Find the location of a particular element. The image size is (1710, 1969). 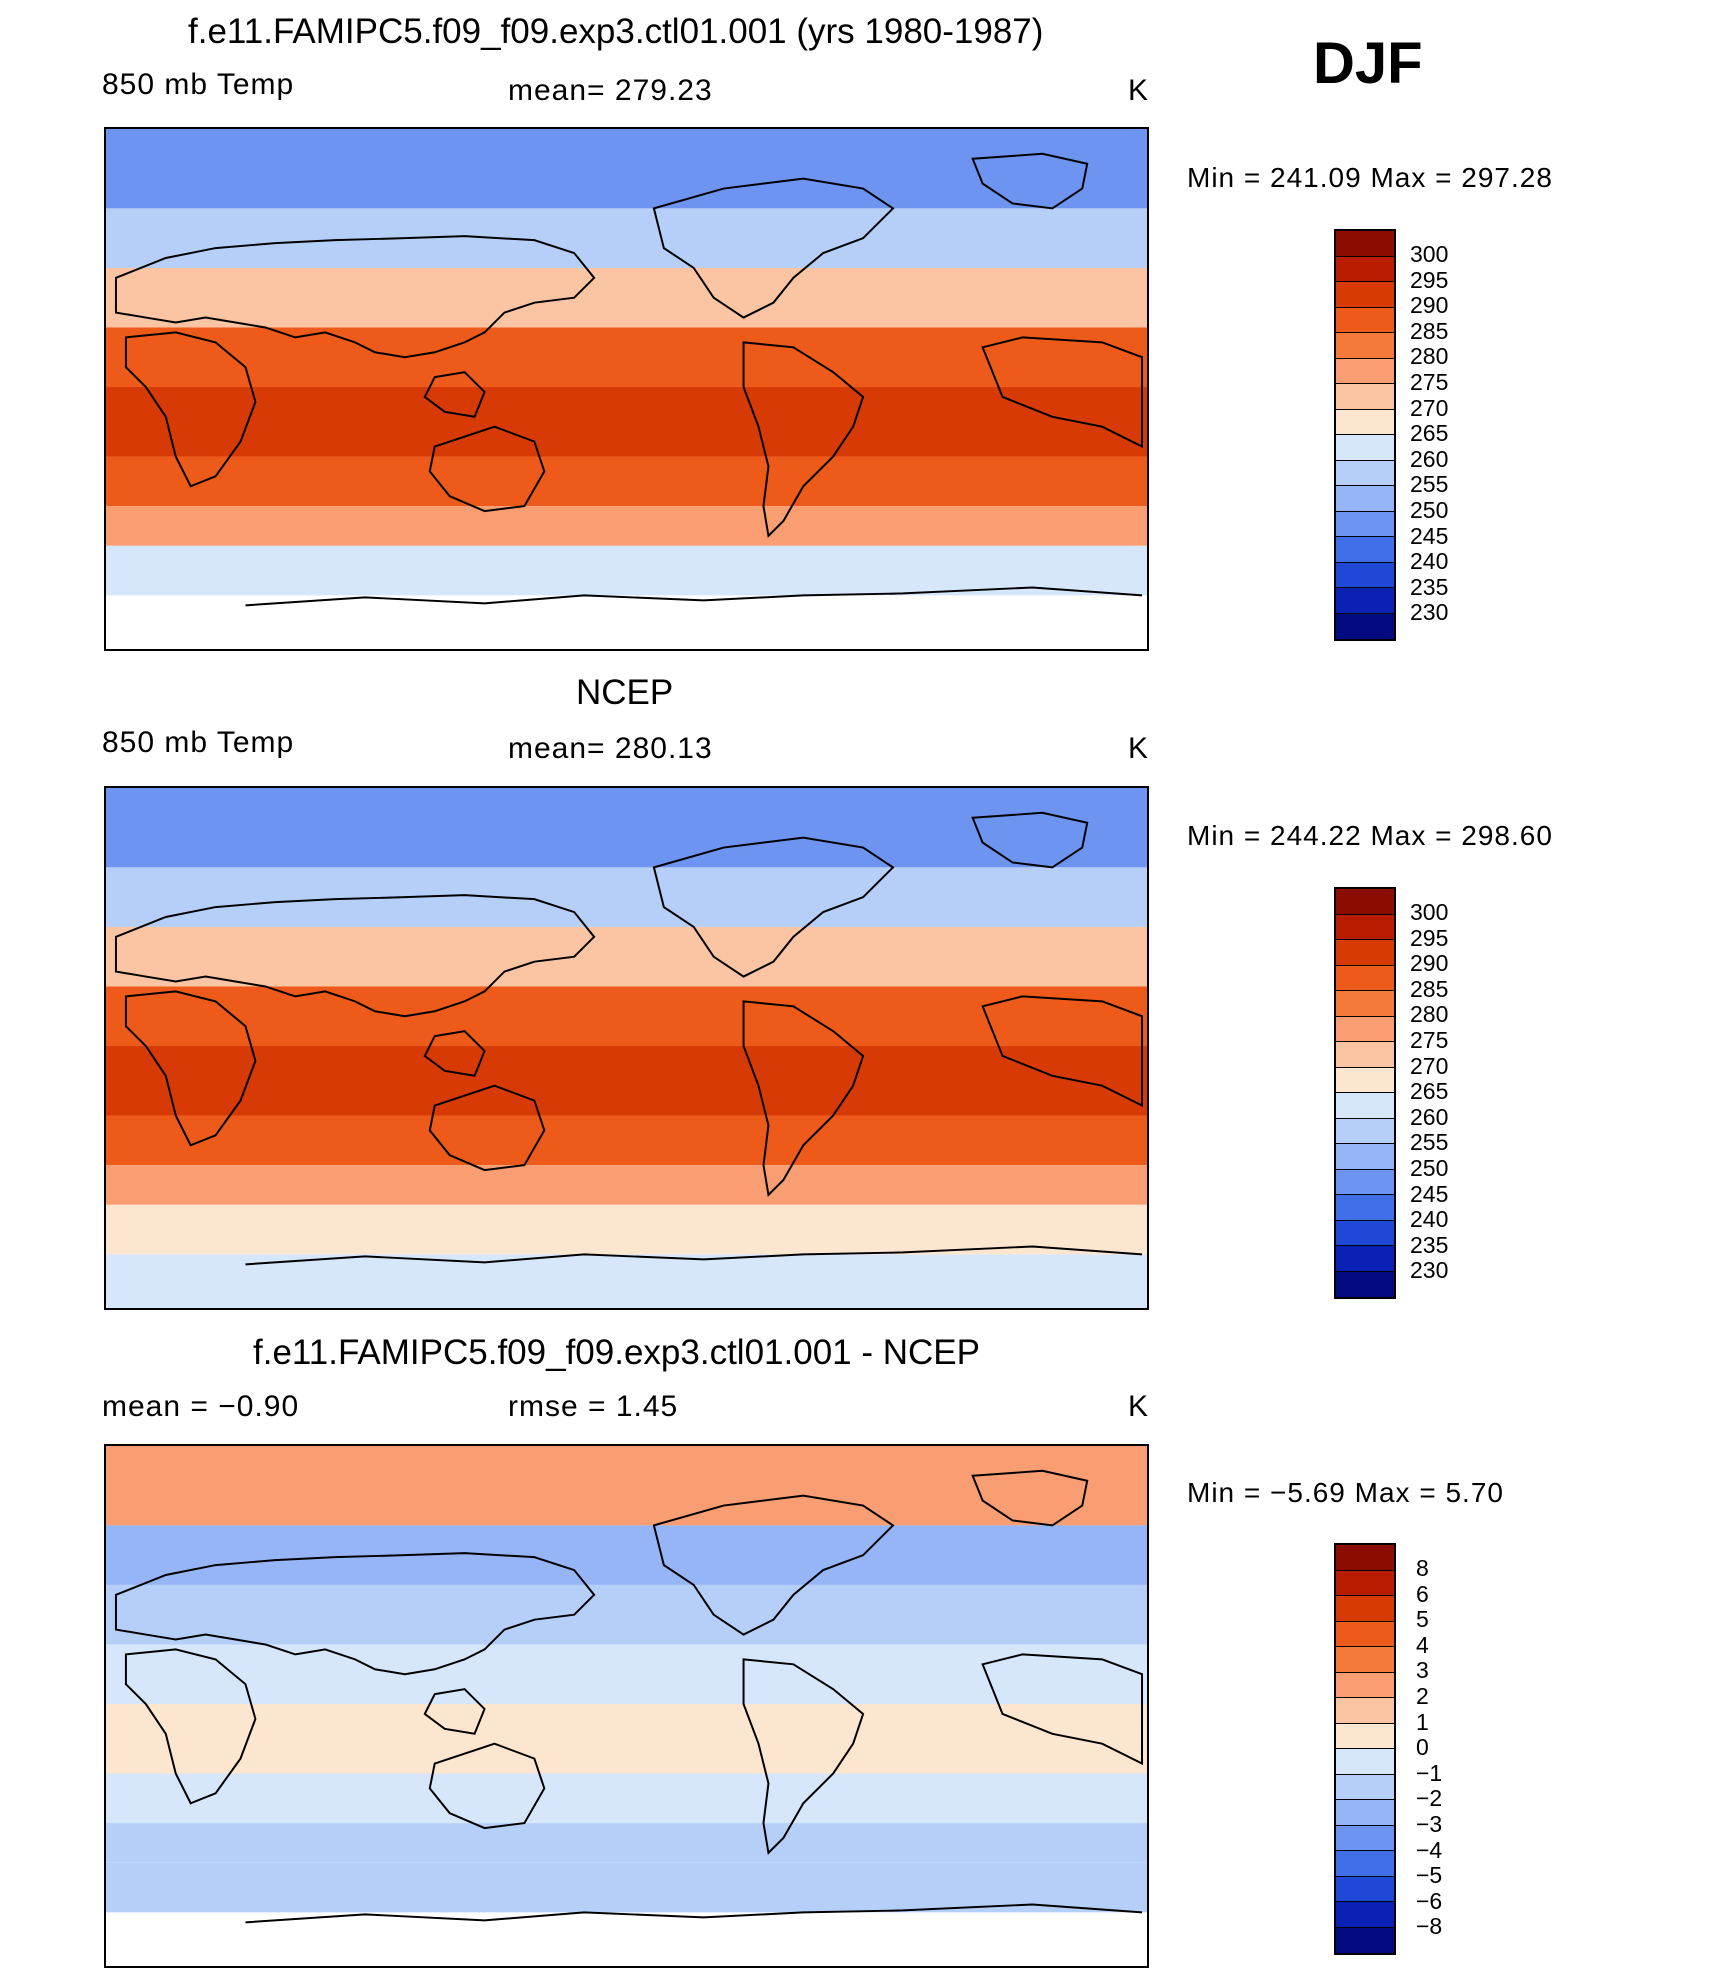

colorbar-tick: 6 is located at coordinates (1422, 1593).